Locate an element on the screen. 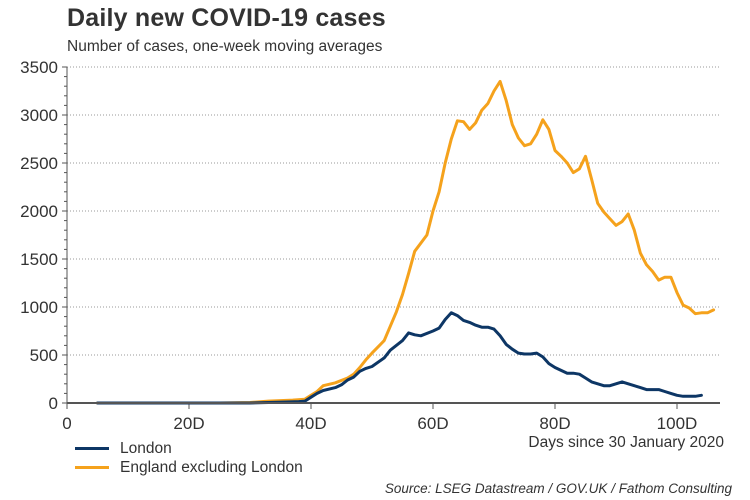  y-tick-label: 2000 is located at coordinates (39, 211).